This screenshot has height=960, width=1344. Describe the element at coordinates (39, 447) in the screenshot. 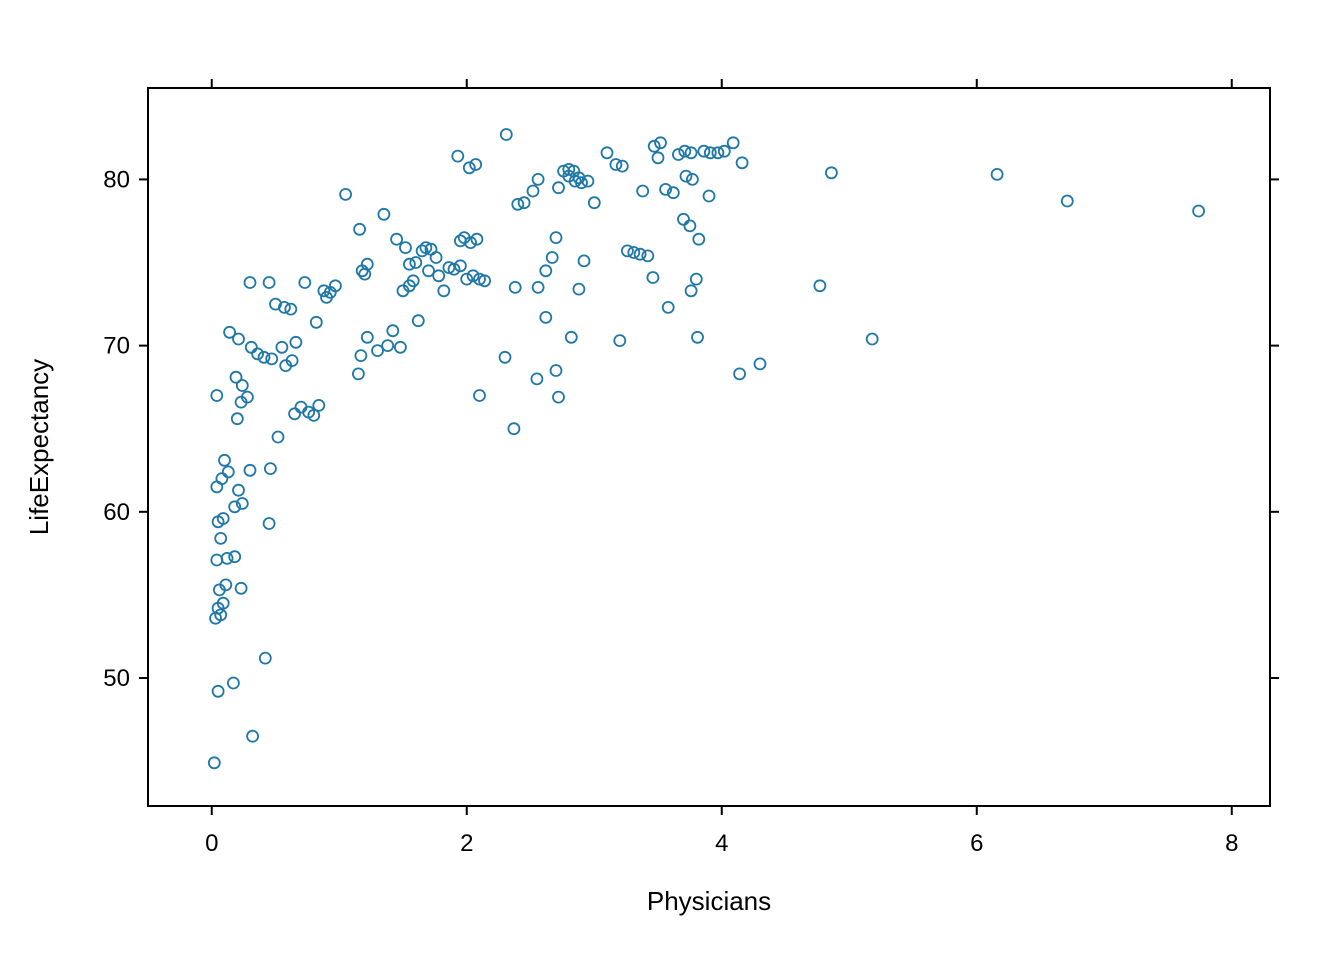

I see `y-axis-title: LifeExpectancy` at that location.